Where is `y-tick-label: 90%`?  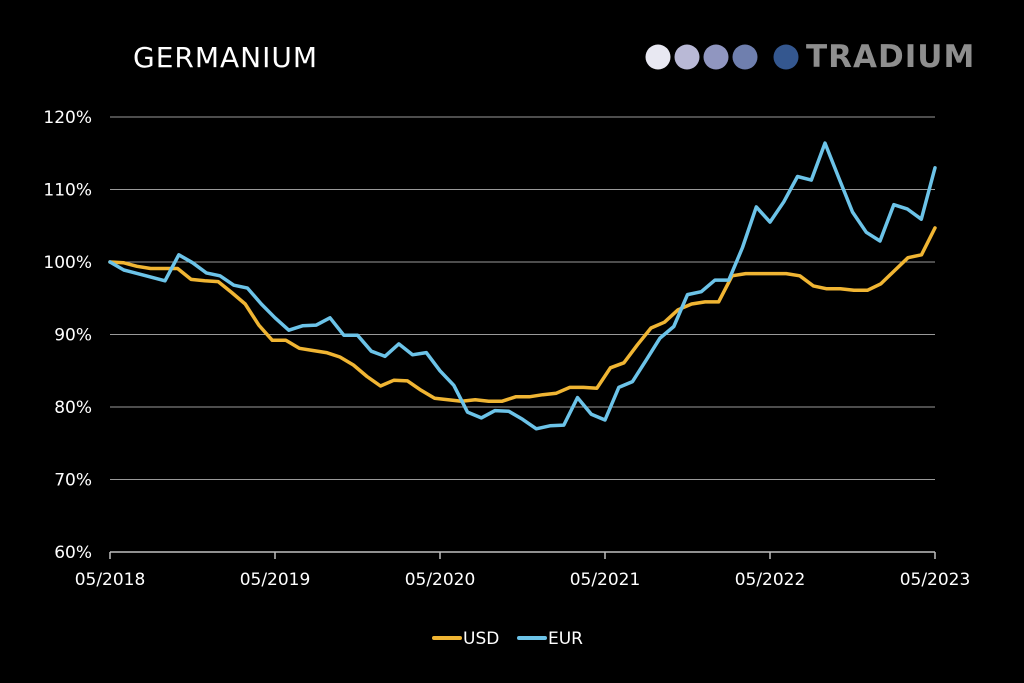
y-tick-label: 90% is located at coordinates (73, 336).